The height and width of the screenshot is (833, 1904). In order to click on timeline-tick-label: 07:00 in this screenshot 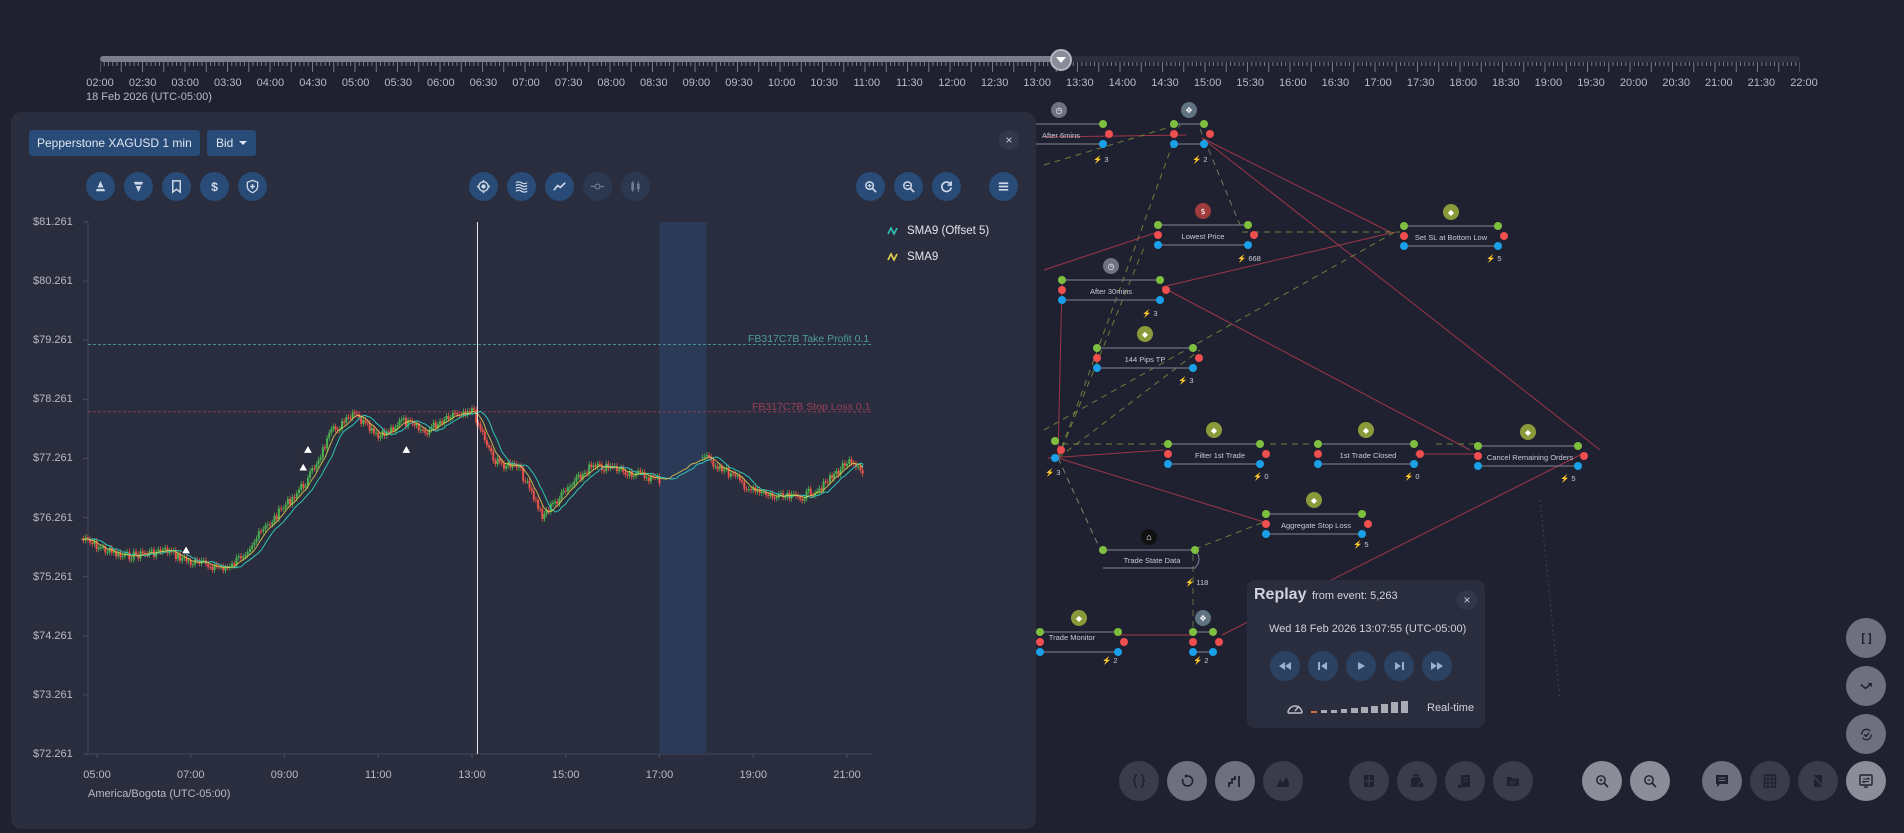, I will do `click(526, 83)`.